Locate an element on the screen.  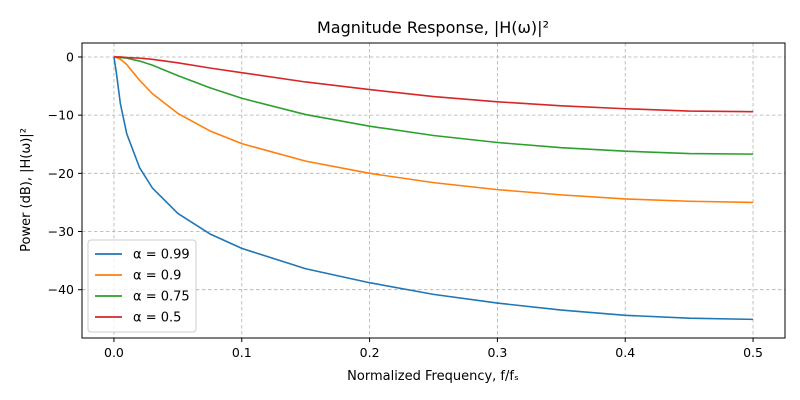
x-tick-label: 0.0 is located at coordinates (114, 352).